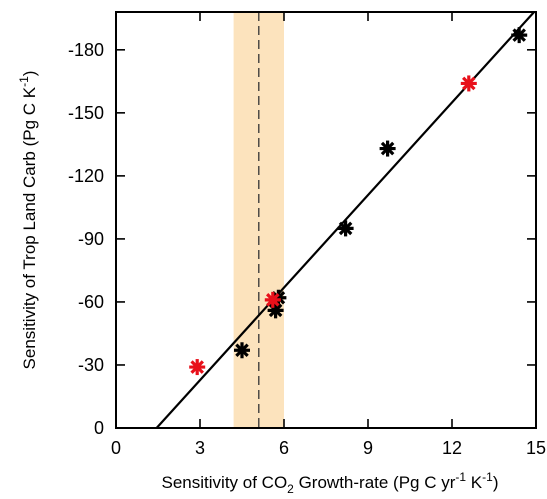  Describe the element at coordinates (200, 448) in the screenshot. I see `x-tick-label: 3` at that location.